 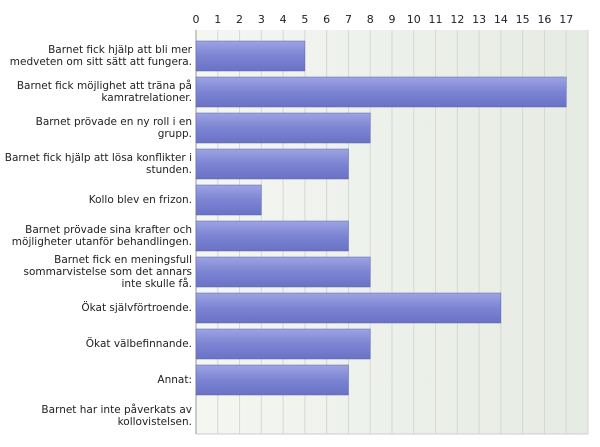 I want to click on x-tick-label: 17, so click(x=566, y=19).